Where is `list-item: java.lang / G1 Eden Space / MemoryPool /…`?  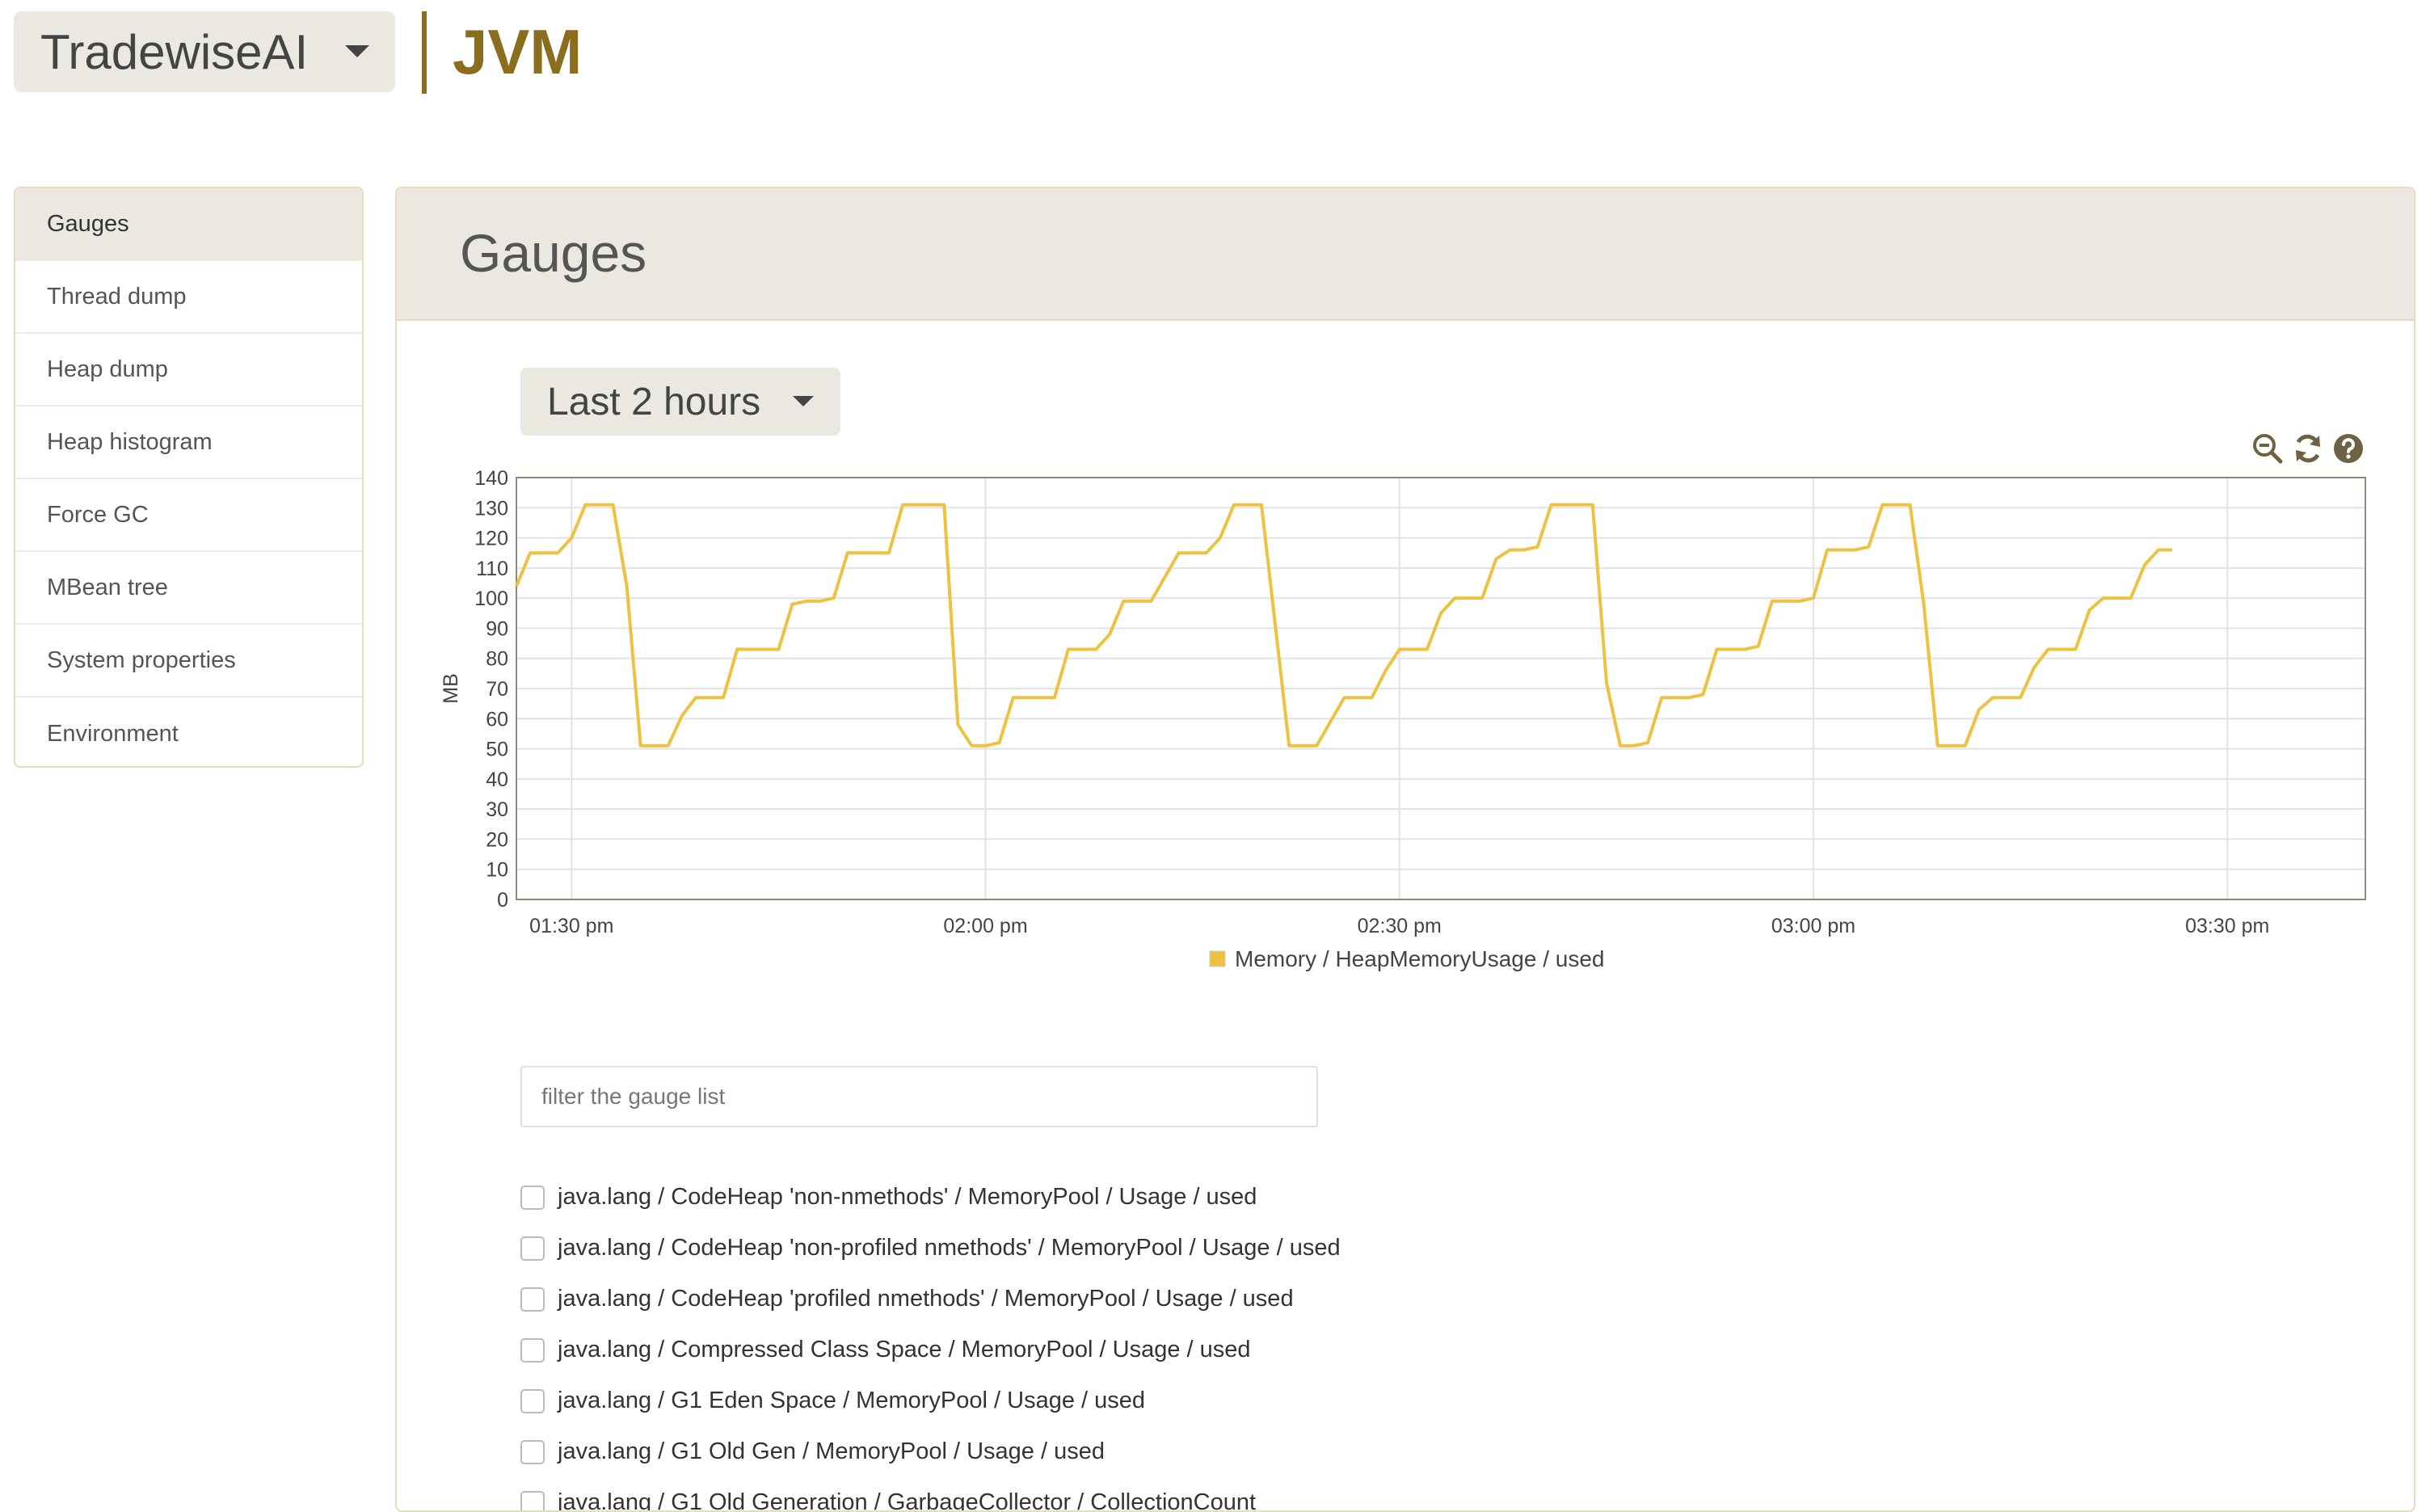
list-item: java.lang / G1 Eden Space / MemoryPool /… is located at coordinates (931, 1400).